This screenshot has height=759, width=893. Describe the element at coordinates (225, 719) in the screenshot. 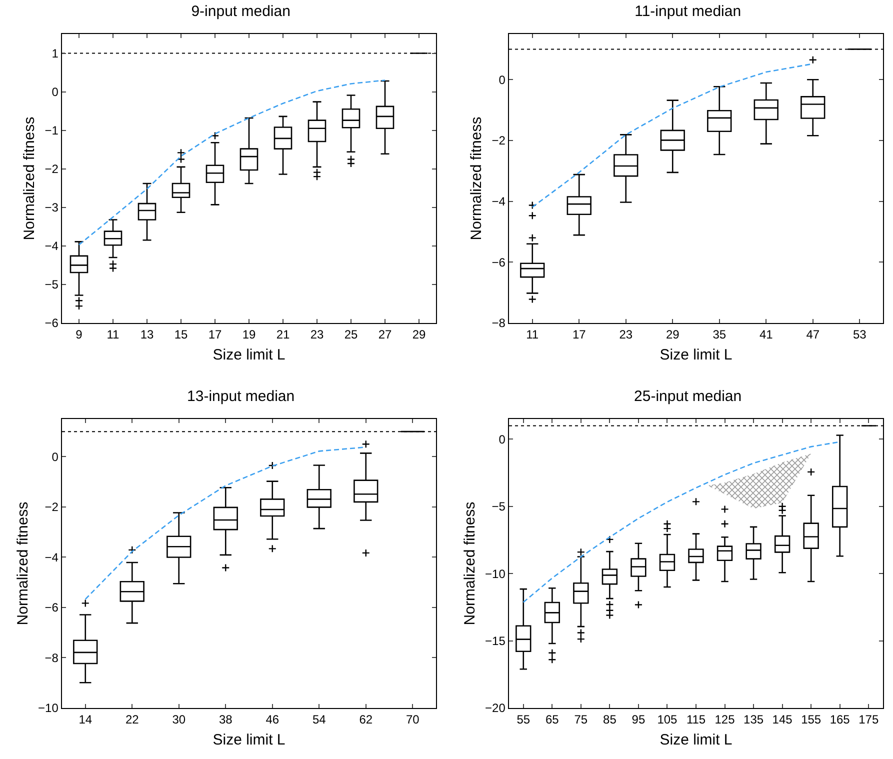

I see `x-tick-label: 38` at that location.